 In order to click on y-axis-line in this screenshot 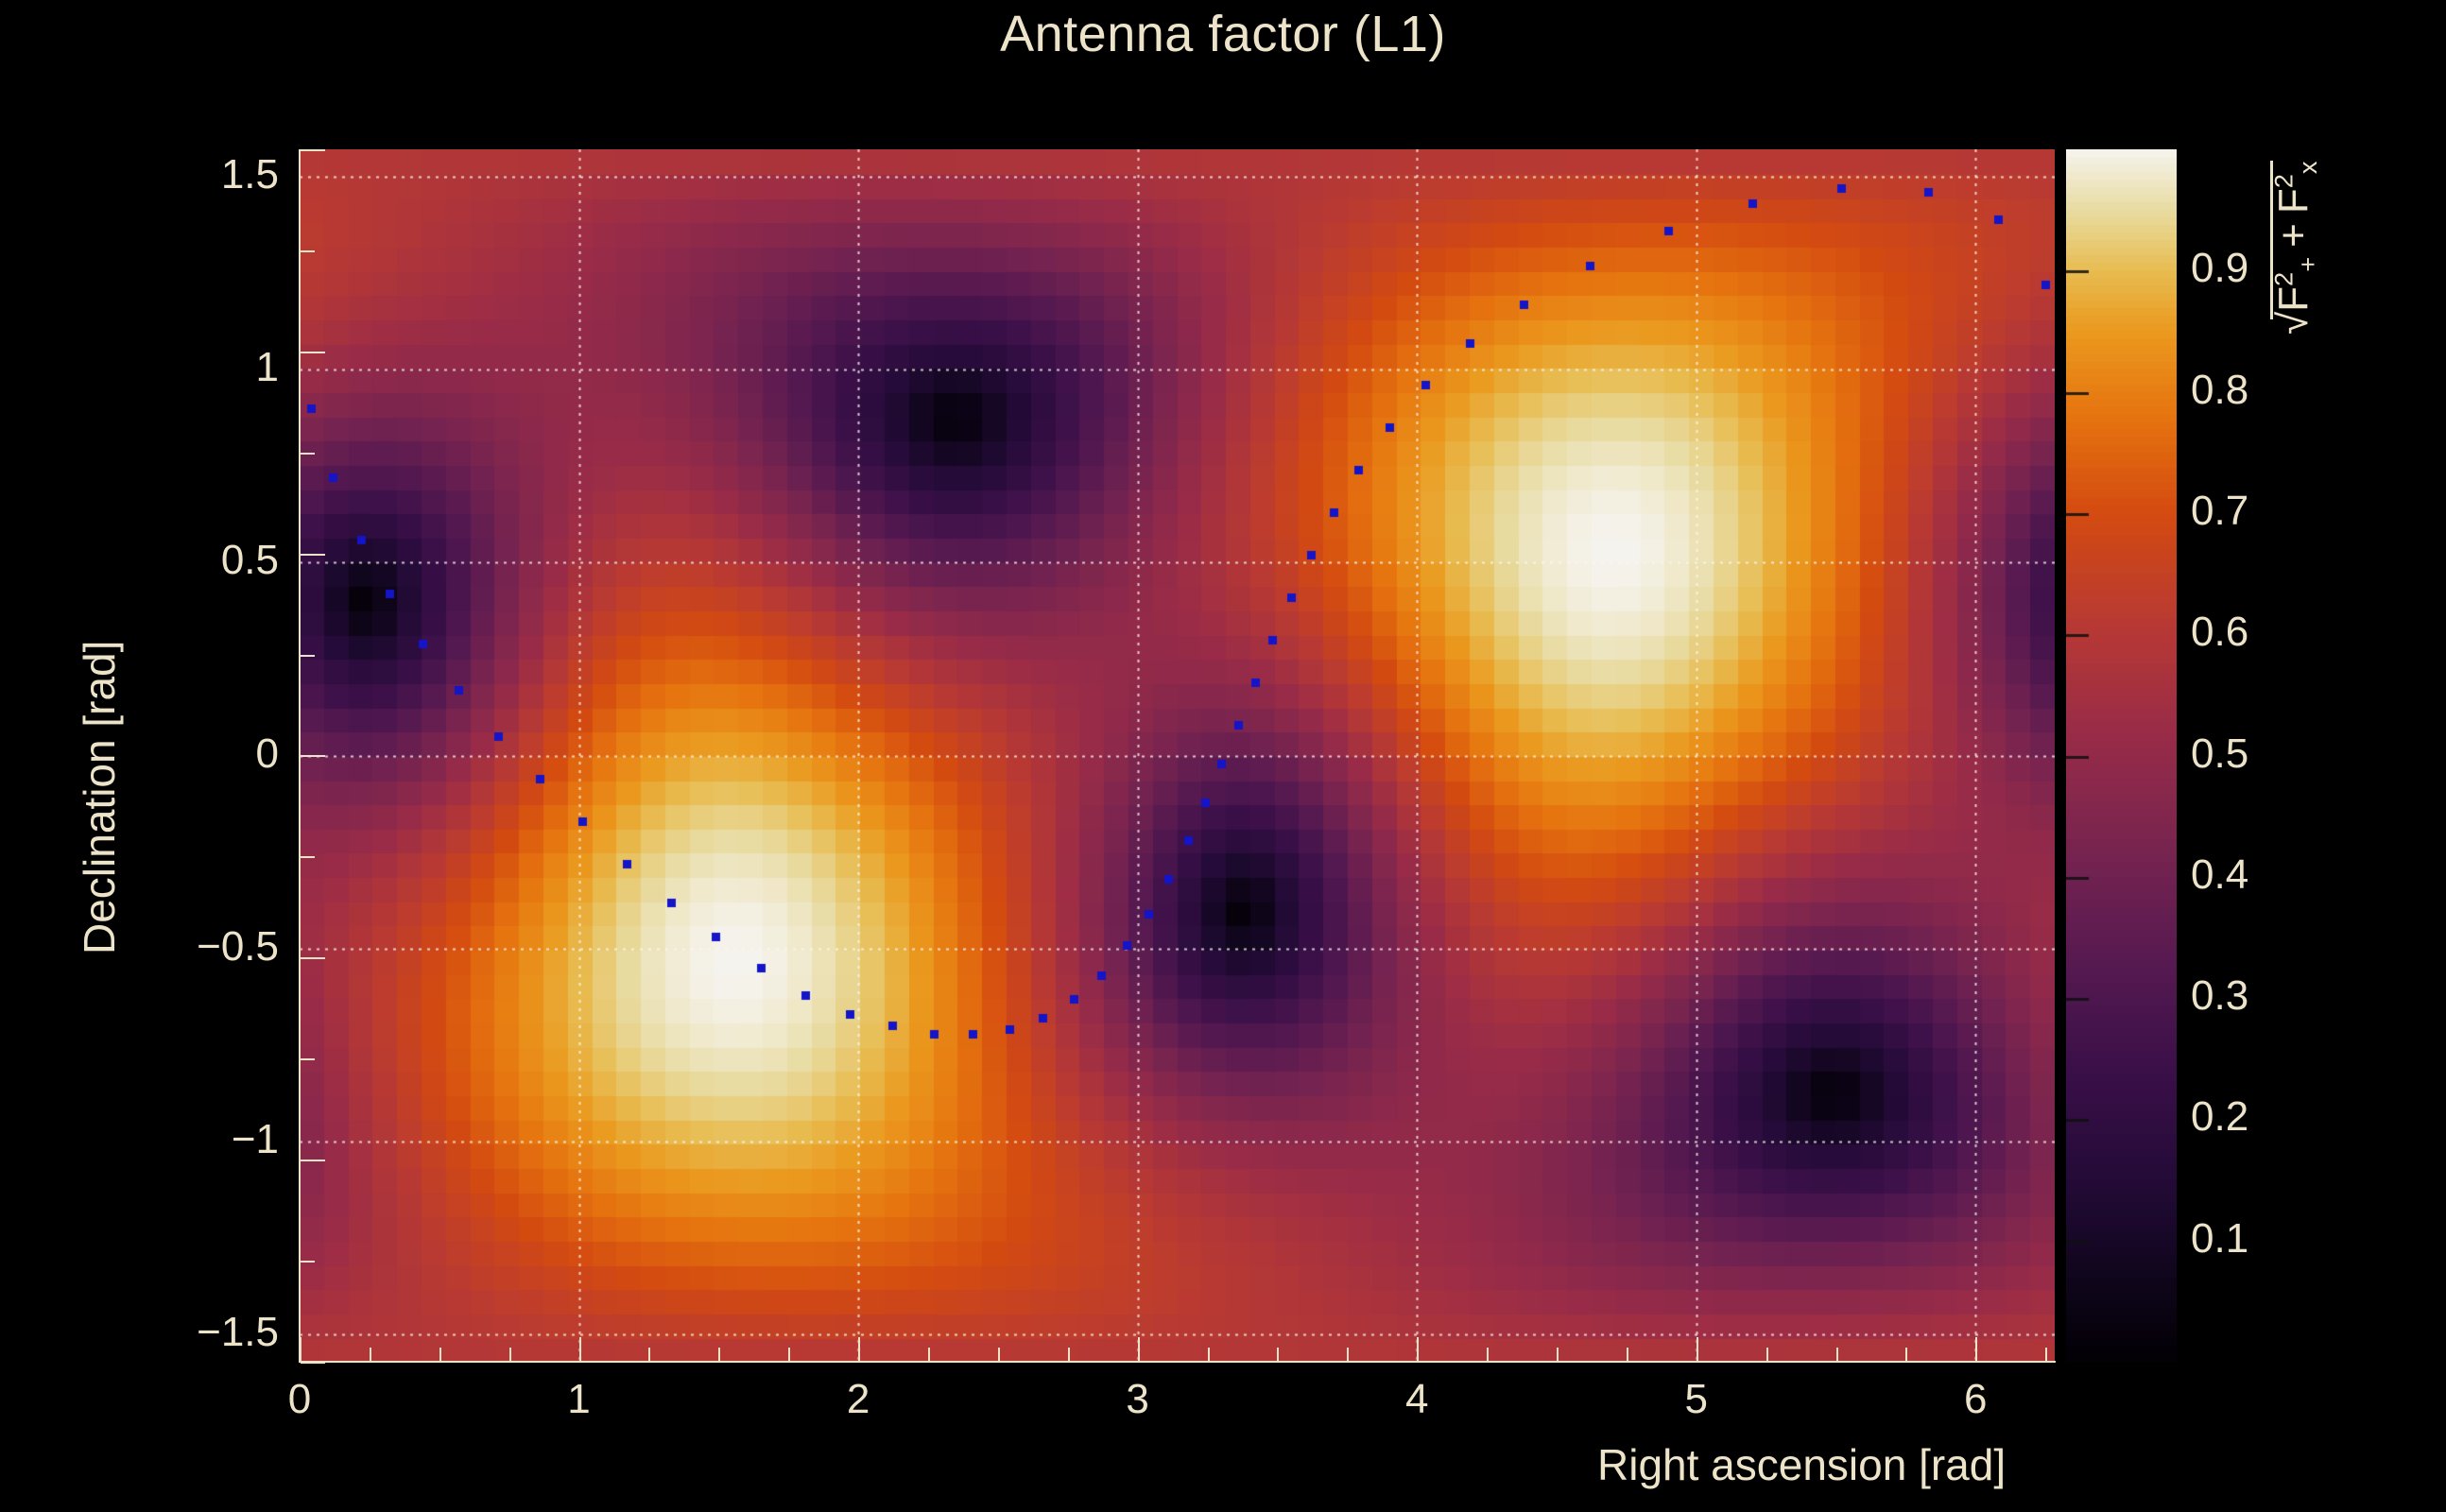, I will do `click(300, 756)`.